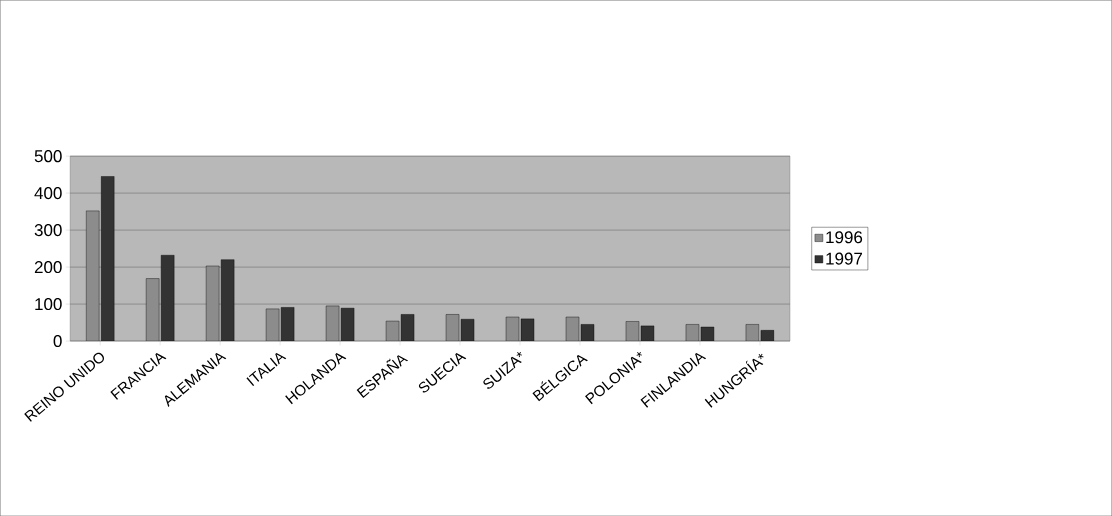  Describe the element at coordinates (48, 193) in the screenshot. I see `y-tick-label: 400` at that location.